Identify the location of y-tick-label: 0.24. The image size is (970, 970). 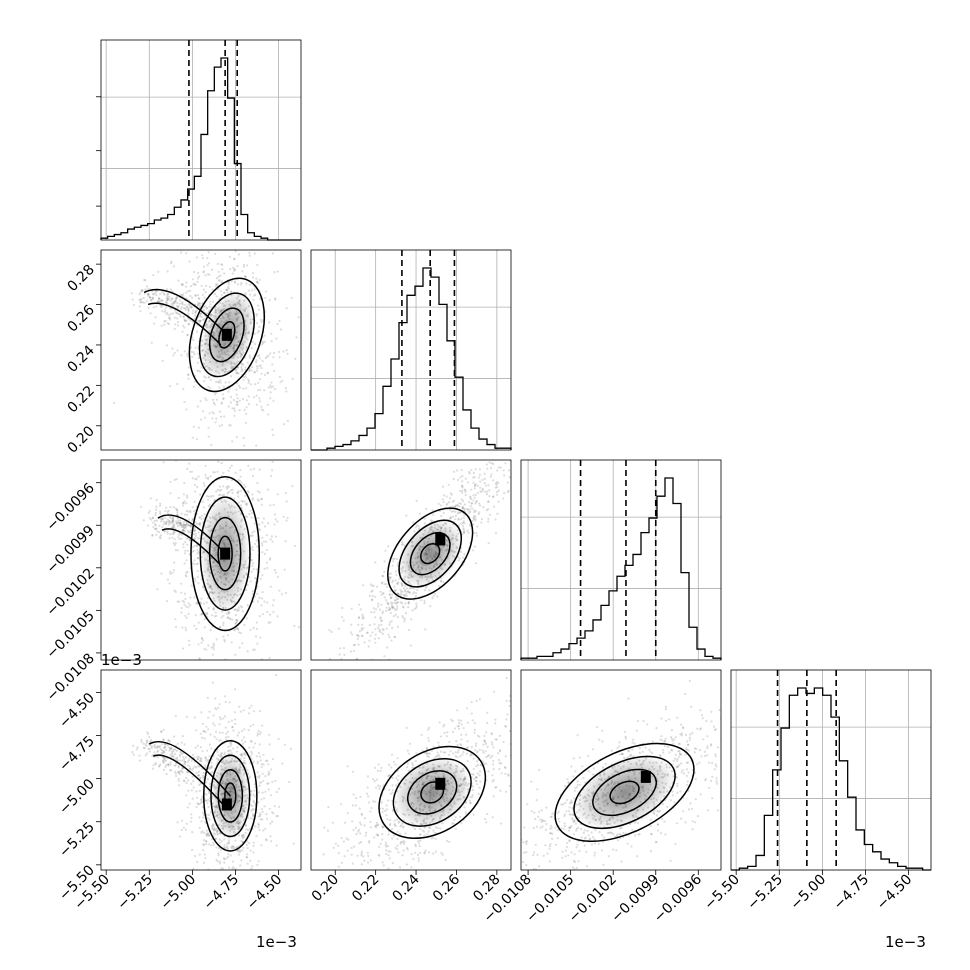
(80, 358).